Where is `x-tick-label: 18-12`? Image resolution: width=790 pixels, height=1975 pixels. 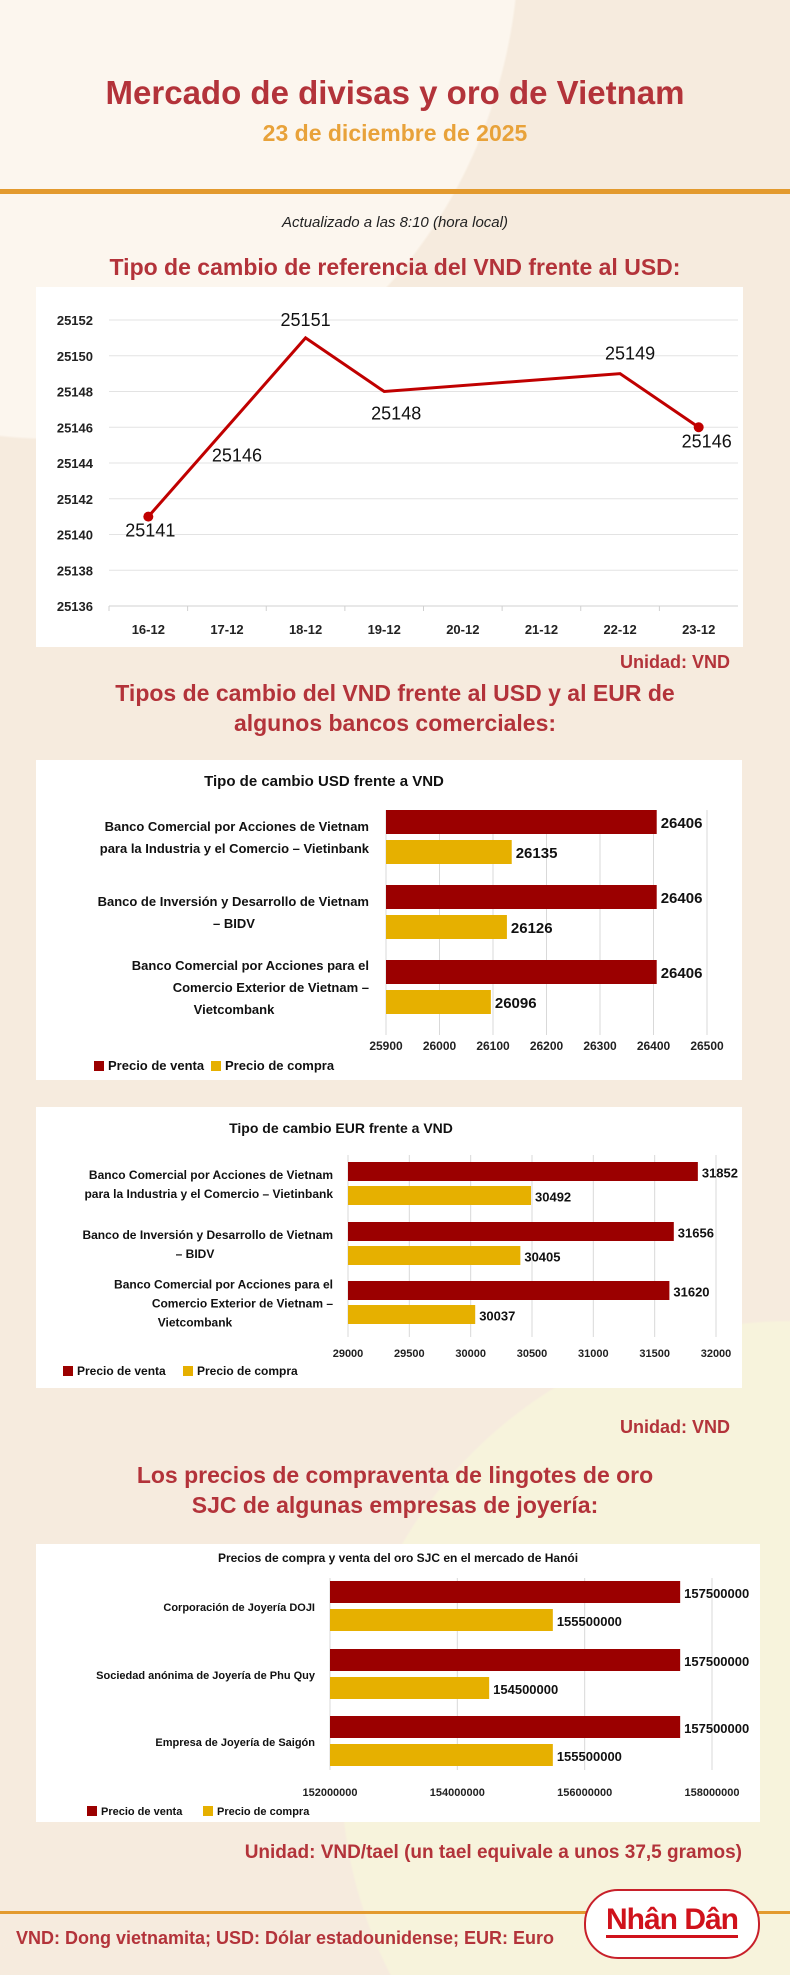 x-tick-label: 18-12 is located at coordinates (305, 629).